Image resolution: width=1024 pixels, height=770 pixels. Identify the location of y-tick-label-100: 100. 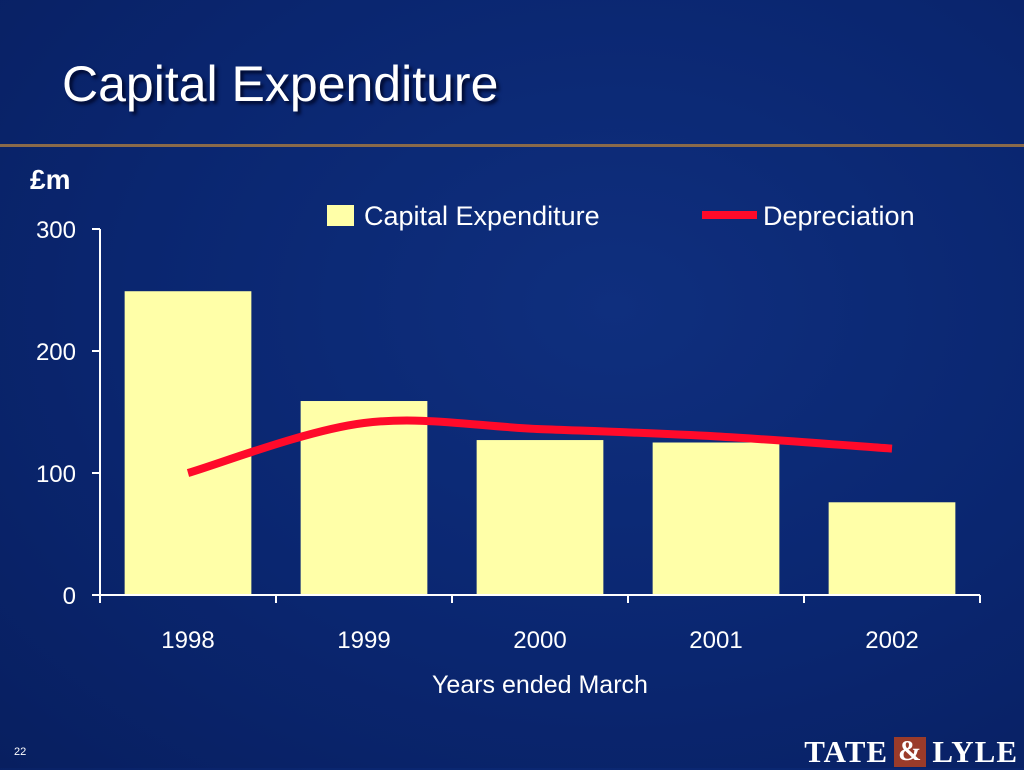
(56, 474).